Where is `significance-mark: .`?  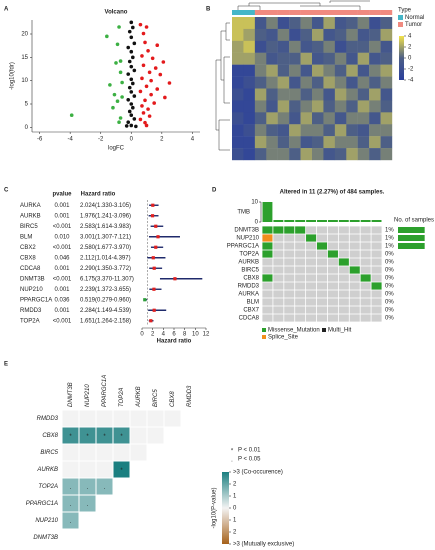 significance-mark: . is located at coordinates (71, 488).